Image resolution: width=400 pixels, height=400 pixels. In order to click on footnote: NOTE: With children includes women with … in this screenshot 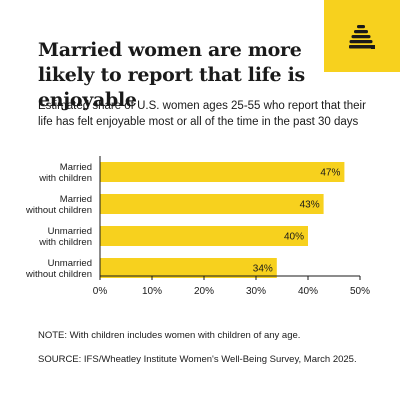, I will do `click(169, 335)`.